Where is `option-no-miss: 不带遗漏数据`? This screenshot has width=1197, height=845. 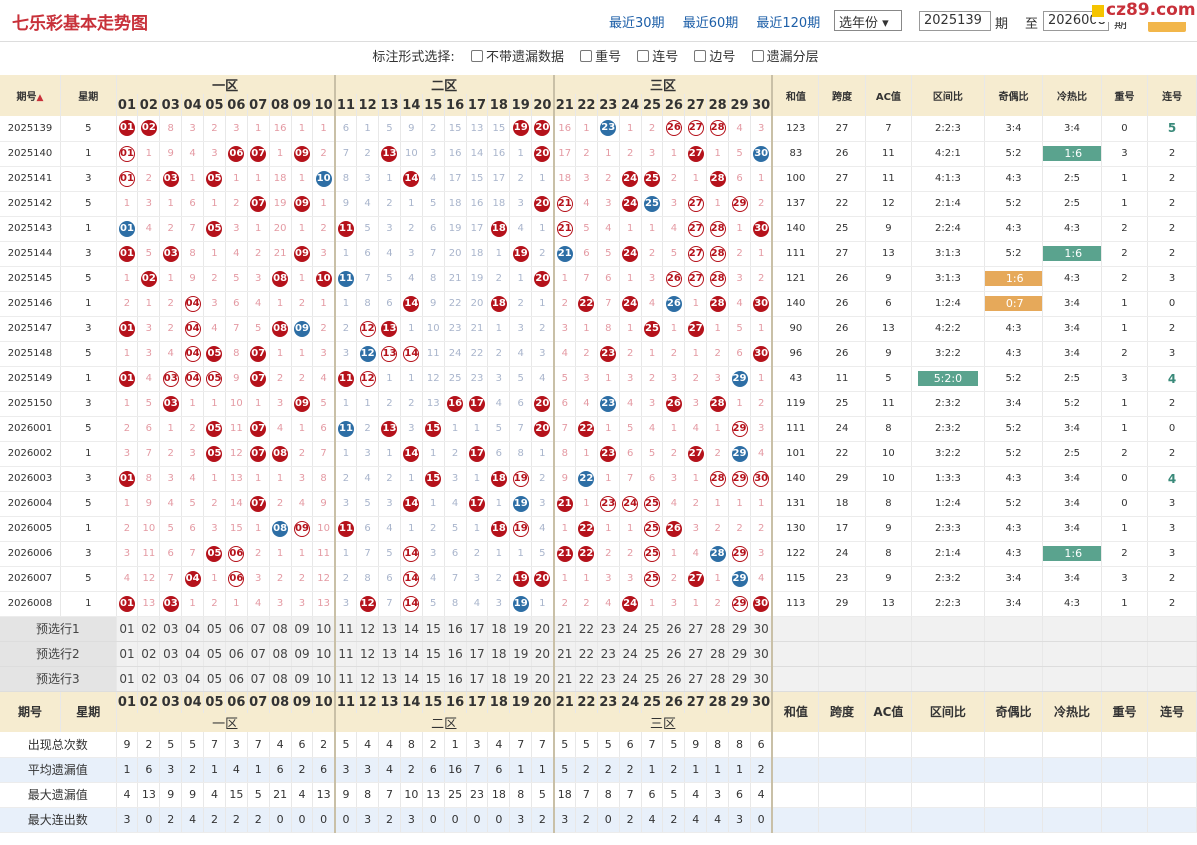 option-no-miss: 不带遗漏数据 is located at coordinates (517, 58).